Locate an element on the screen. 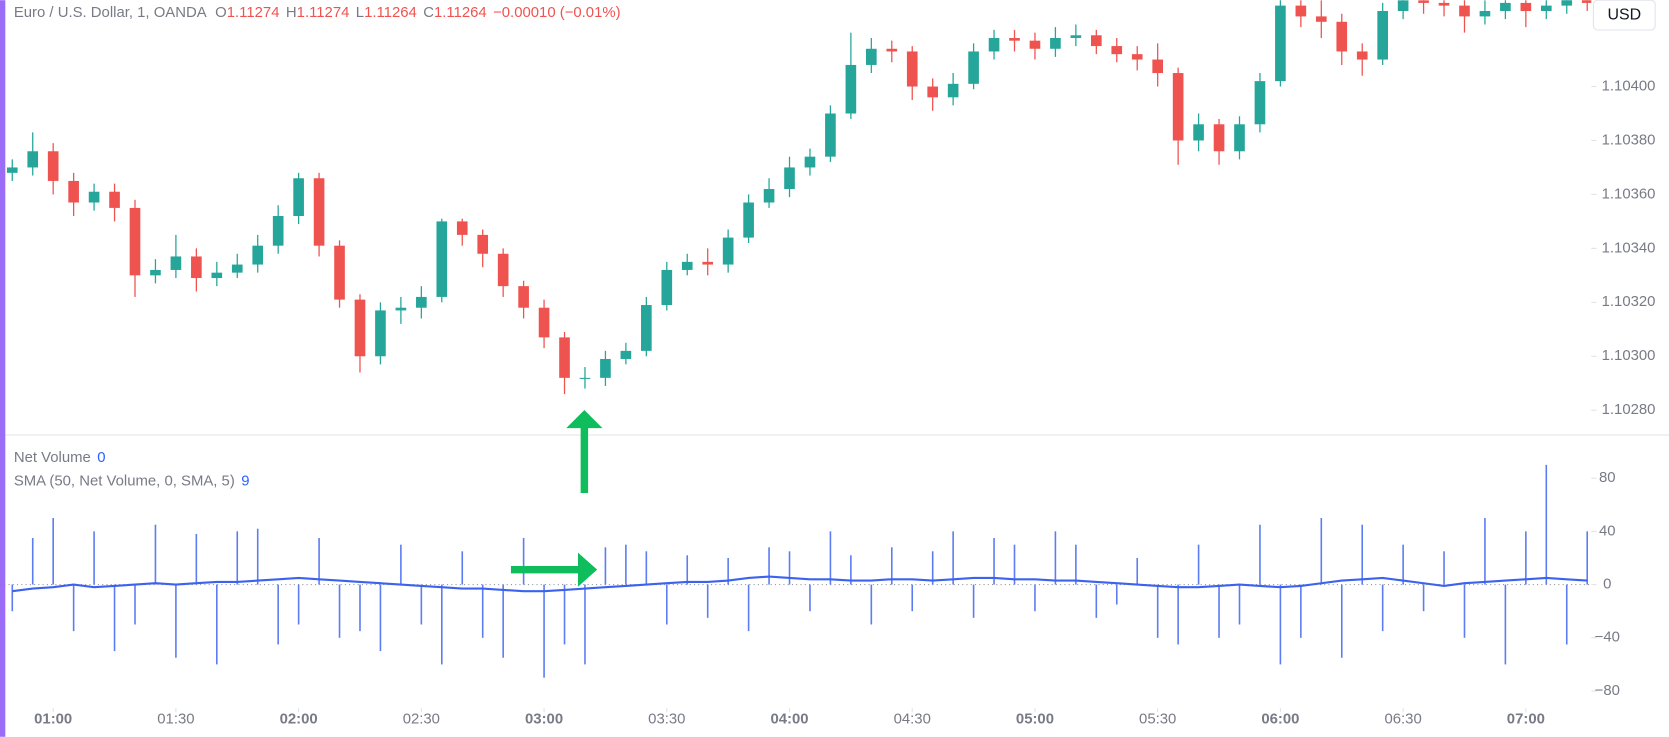 This screenshot has width=1669, height=737. x-tick-label: 06:30 is located at coordinates (1402, 720).